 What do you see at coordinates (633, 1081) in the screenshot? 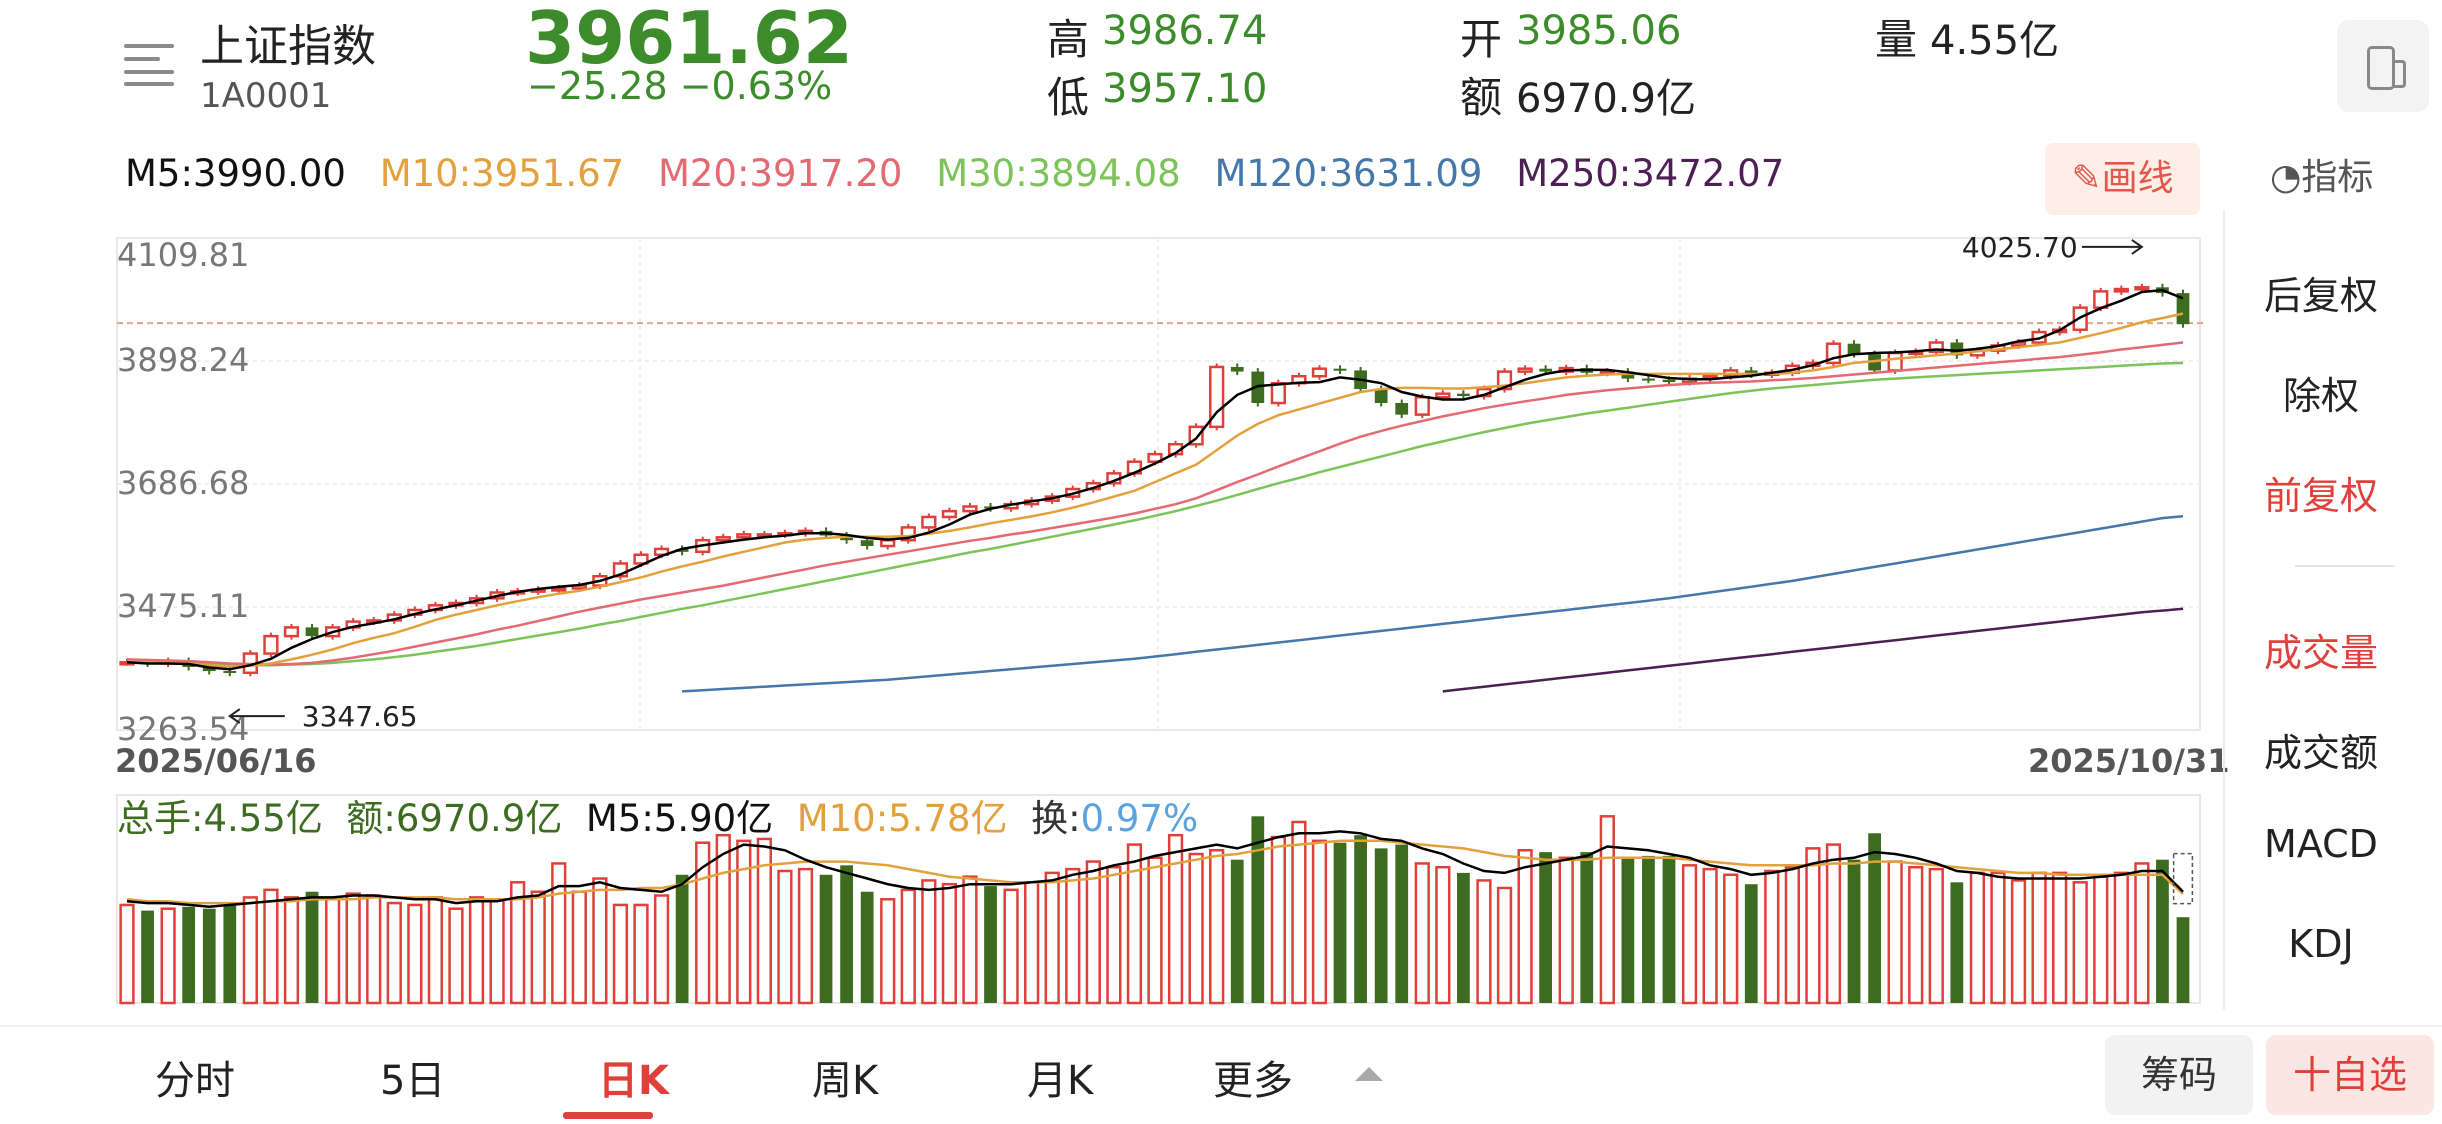
I see `tab-daily-k: 日K` at bounding box center [633, 1081].